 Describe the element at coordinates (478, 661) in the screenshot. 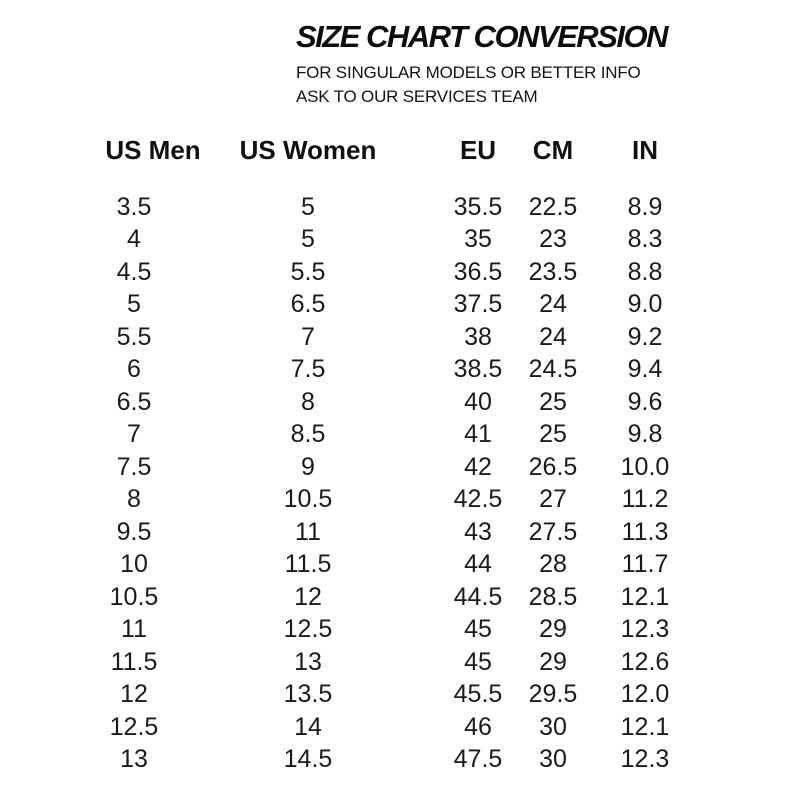

I see `table-cell: 45` at that location.